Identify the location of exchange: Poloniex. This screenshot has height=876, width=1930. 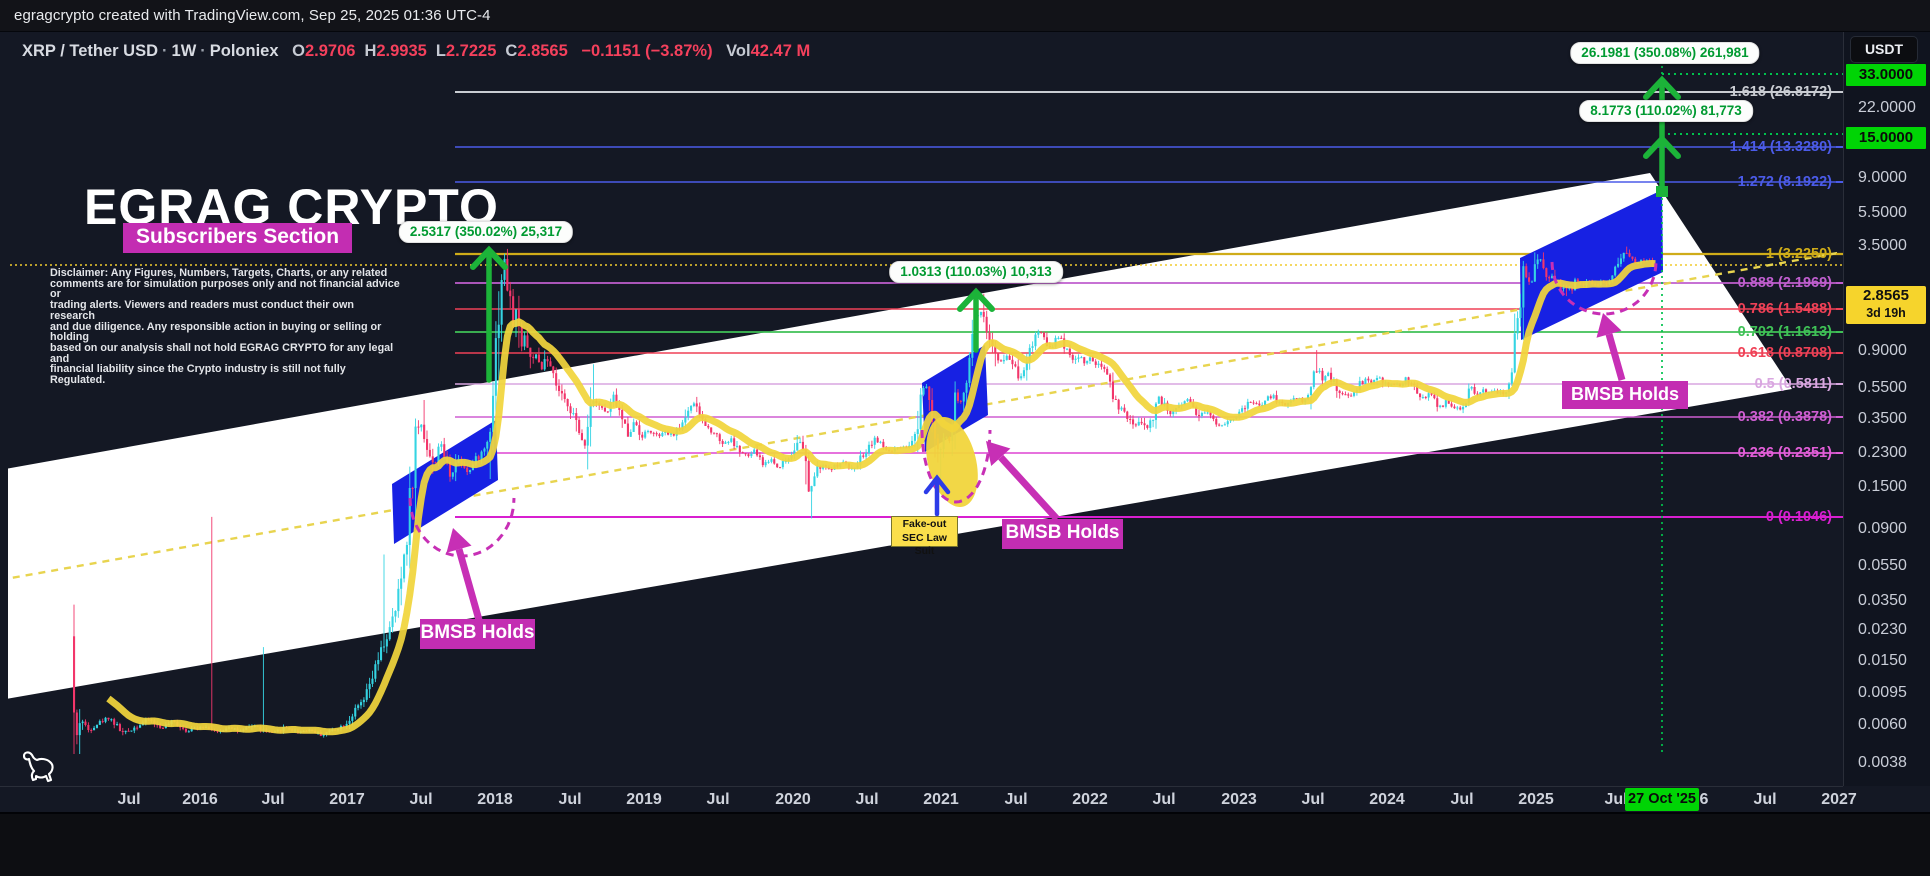
(244, 51).